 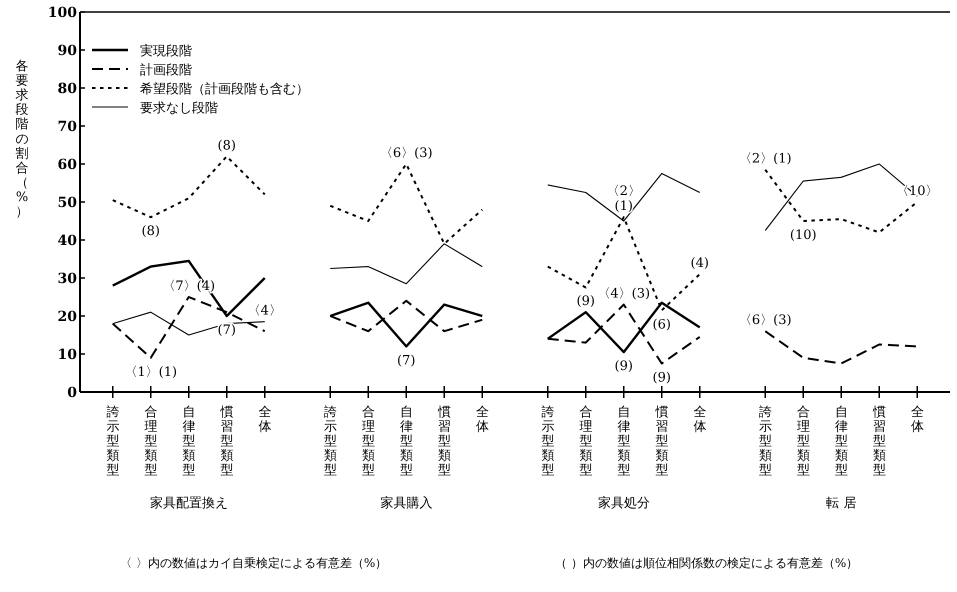 What do you see at coordinates (72, 393) in the screenshot?
I see `y-tick-label: 0` at bounding box center [72, 393].